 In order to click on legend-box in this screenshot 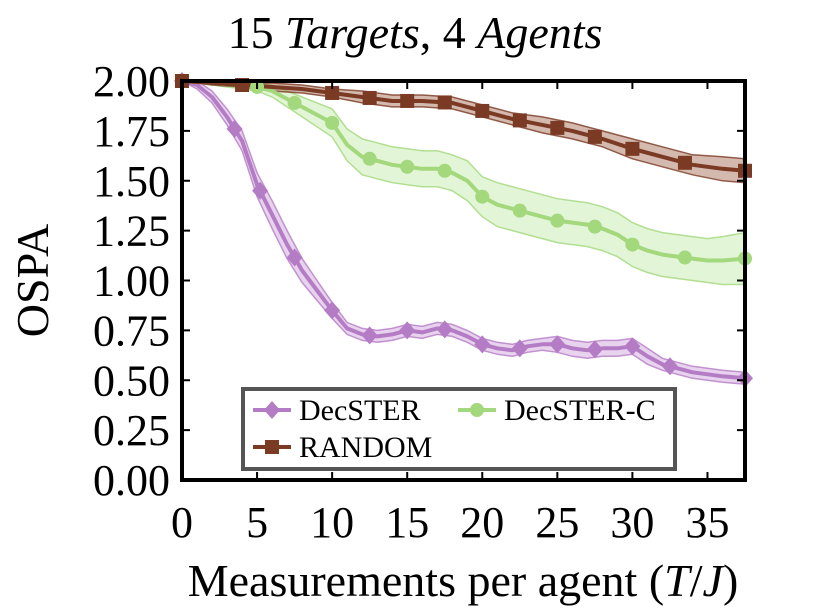, I will do `click(459, 429)`.